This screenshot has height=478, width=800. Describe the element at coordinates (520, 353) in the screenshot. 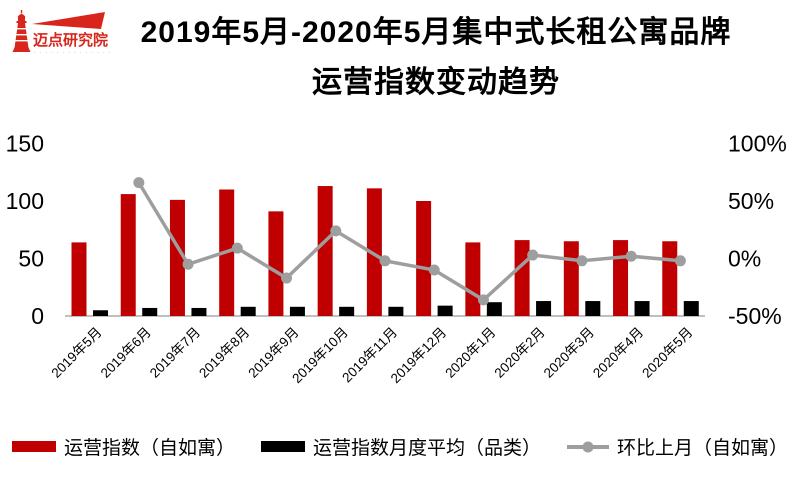

I see `x-axis-label: 2020年2月` at that location.